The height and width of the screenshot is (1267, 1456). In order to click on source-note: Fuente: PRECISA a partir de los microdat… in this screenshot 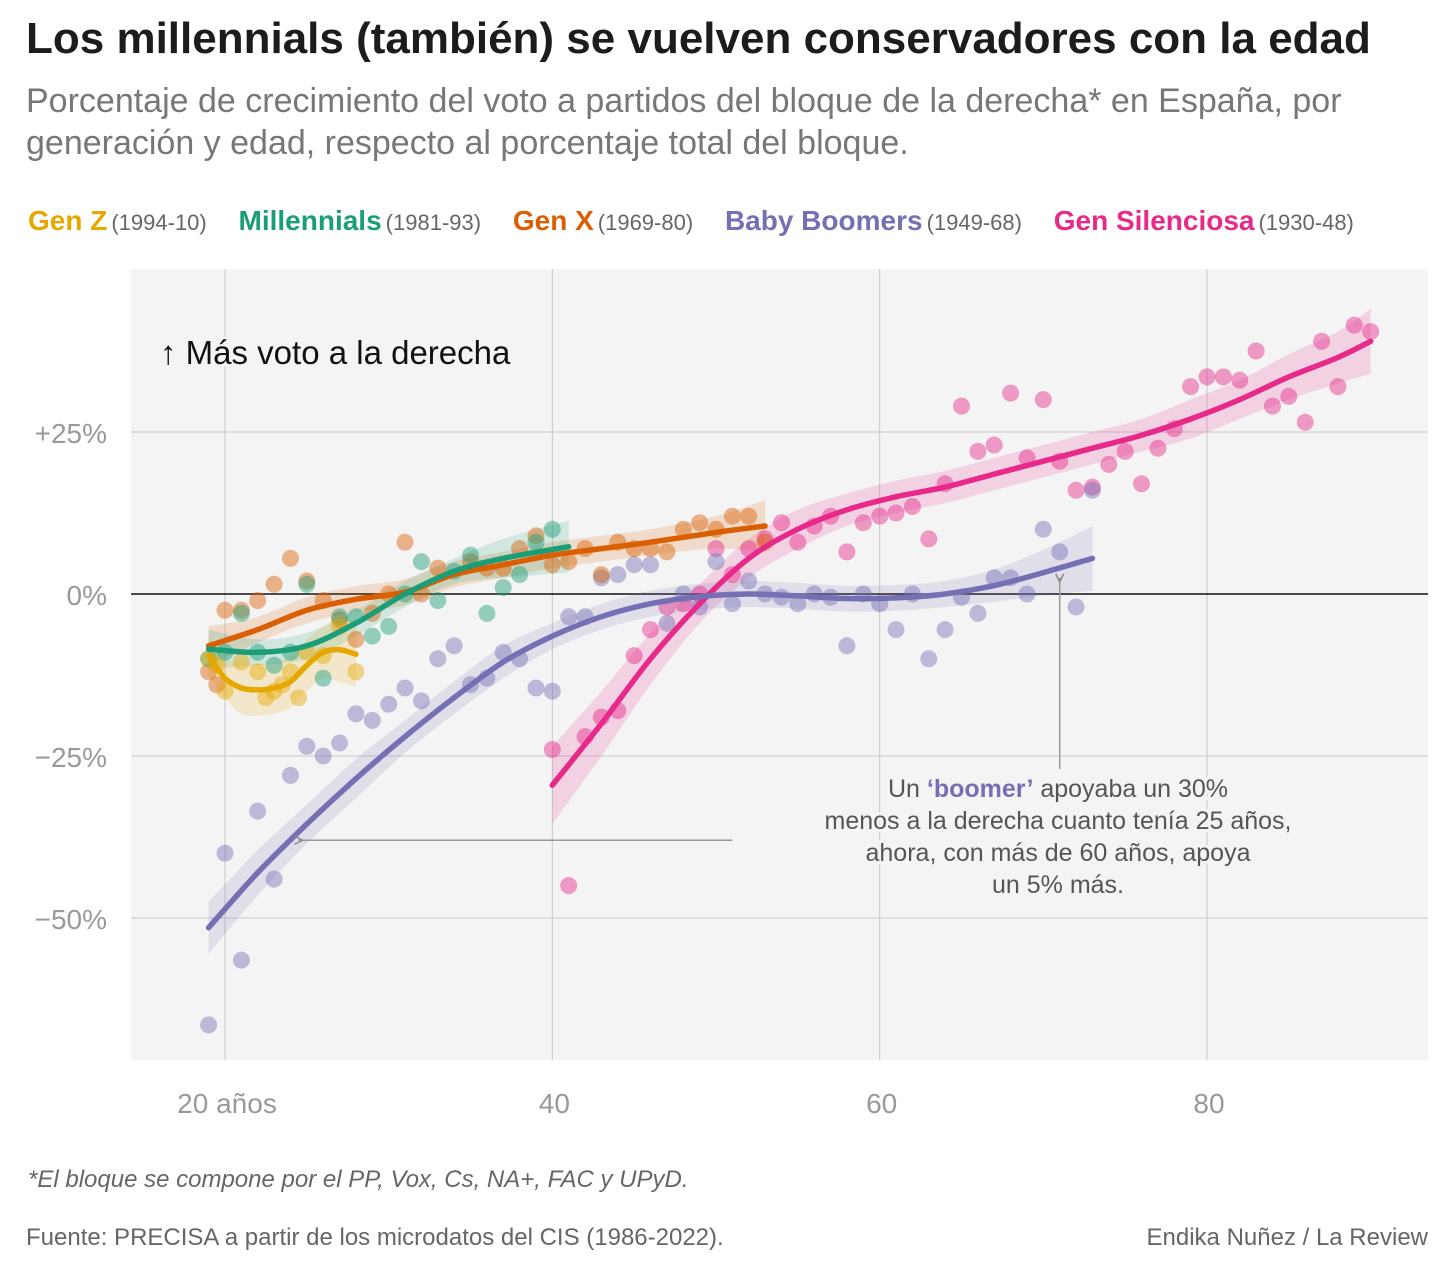, I will do `click(375, 1237)`.